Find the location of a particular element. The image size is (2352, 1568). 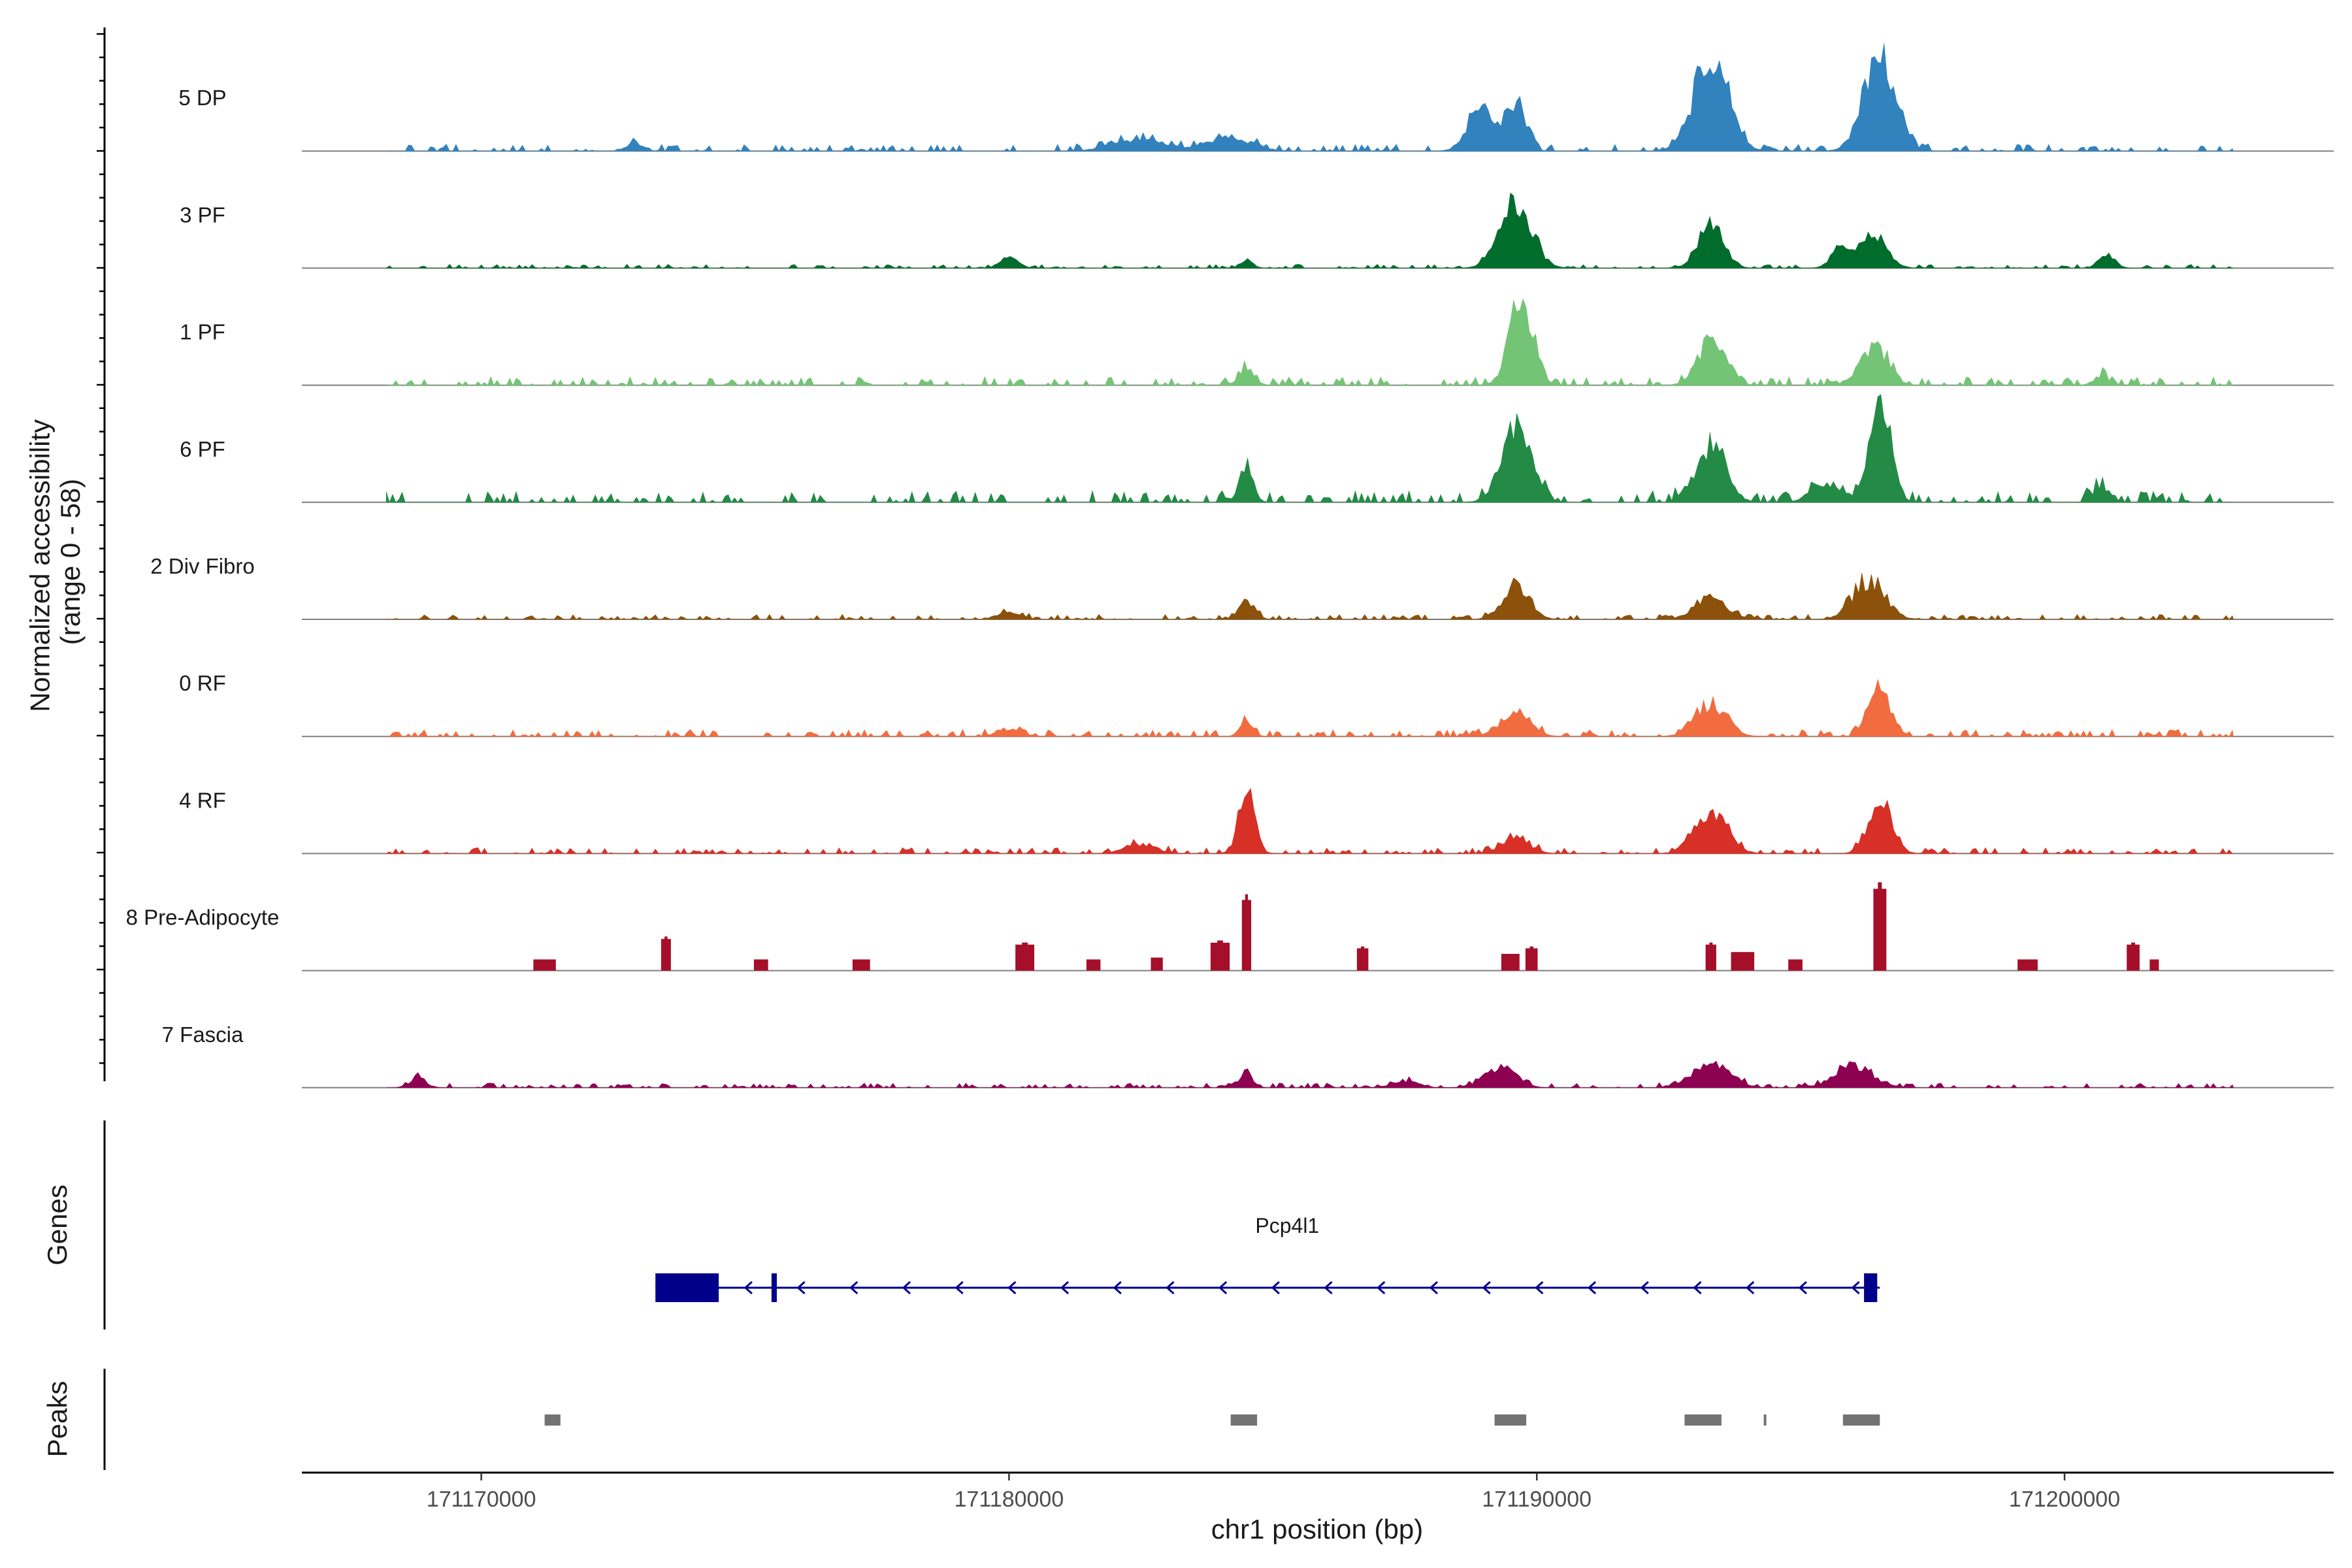

x-tick-label: 171170000 is located at coordinates (481, 1499).